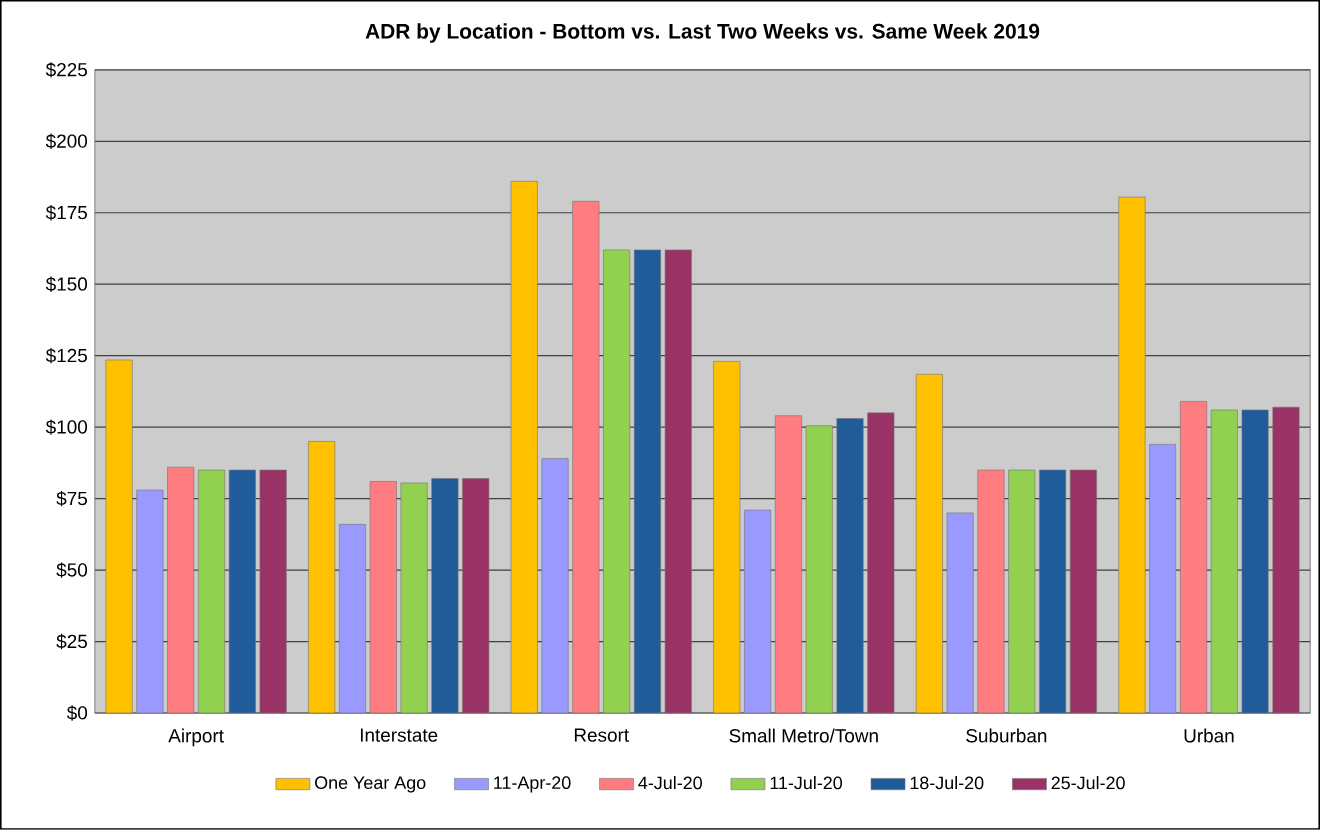  I want to click on legend-label: 18-Jul-20, so click(947, 783).